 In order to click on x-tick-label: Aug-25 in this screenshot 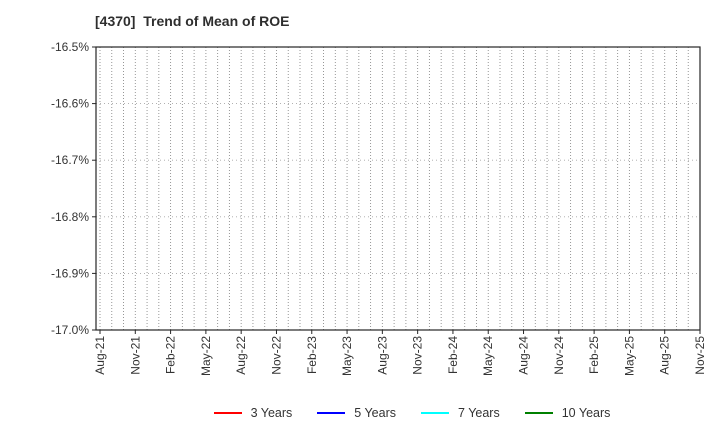, I will do `click(665, 355)`.